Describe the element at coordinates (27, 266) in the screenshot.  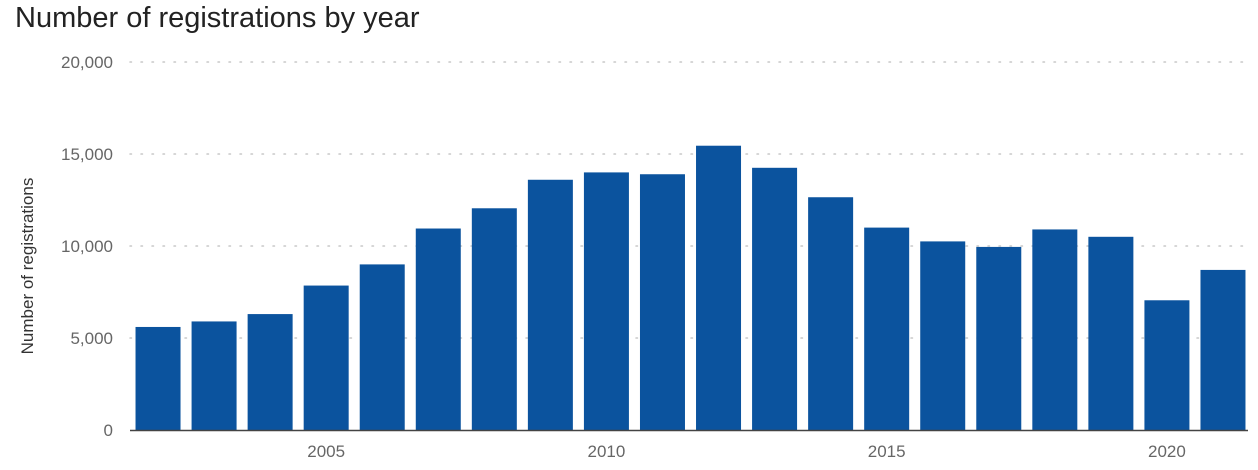
I see `y-axis-label: Number of registrations` at that location.